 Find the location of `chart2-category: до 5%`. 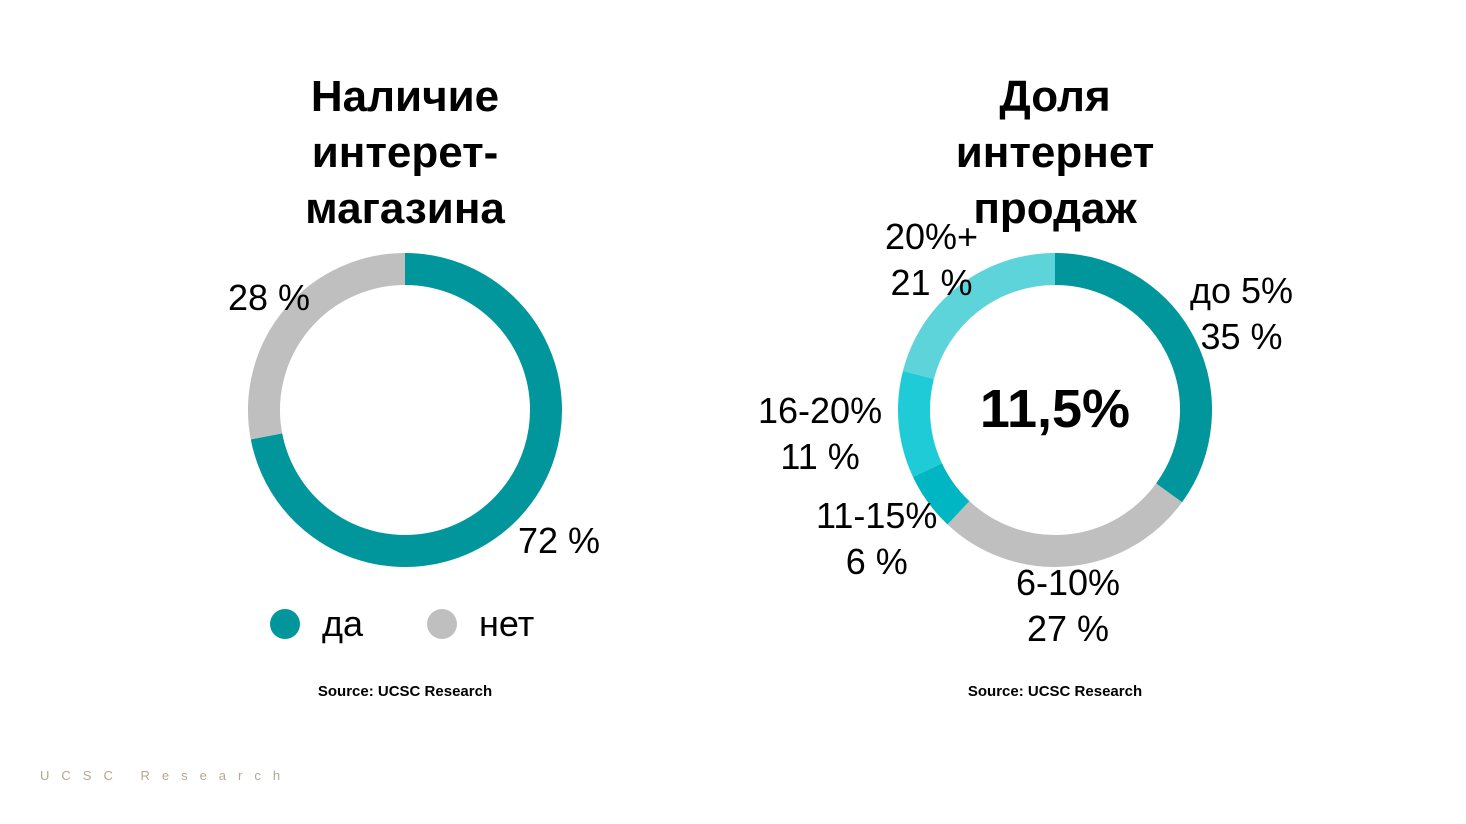

chart2-category: до 5% is located at coordinates (1242, 290).